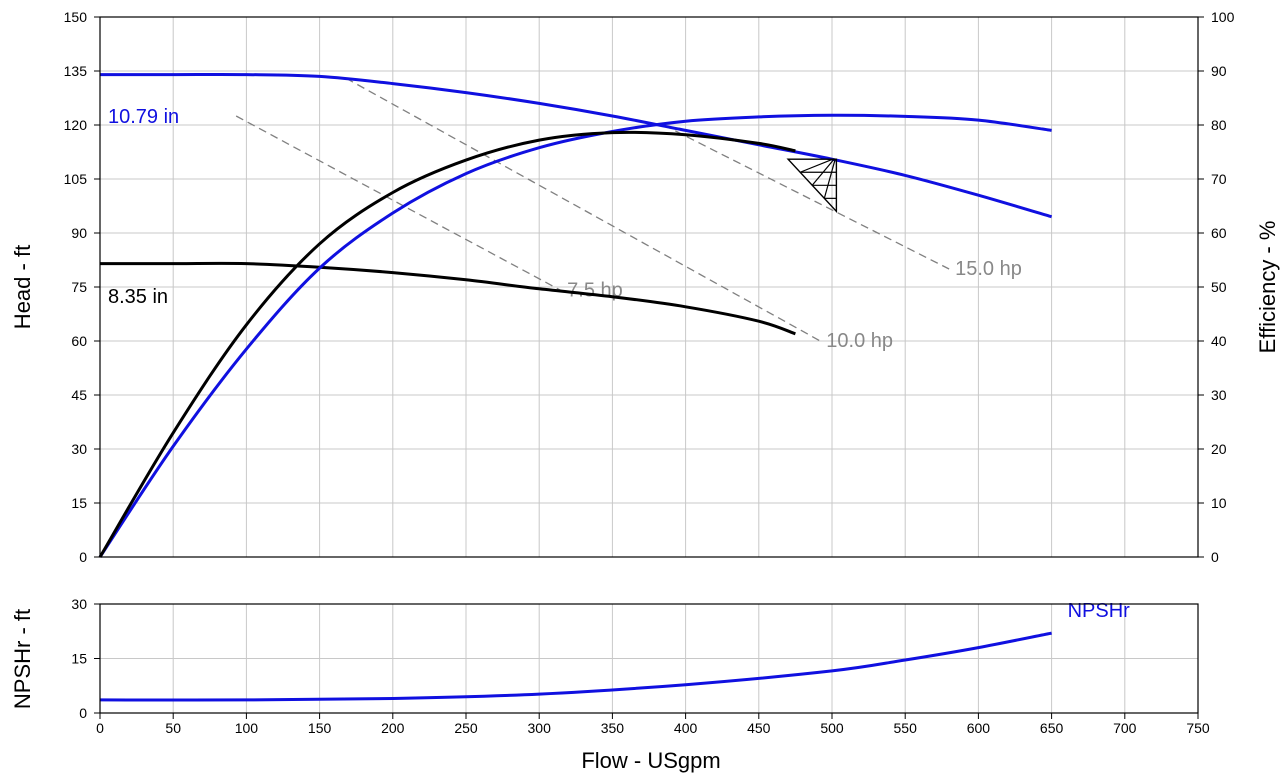  What do you see at coordinates (1052, 728) in the screenshot?
I see `flow-tick-label: 650` at bounding box center [1052, 728].